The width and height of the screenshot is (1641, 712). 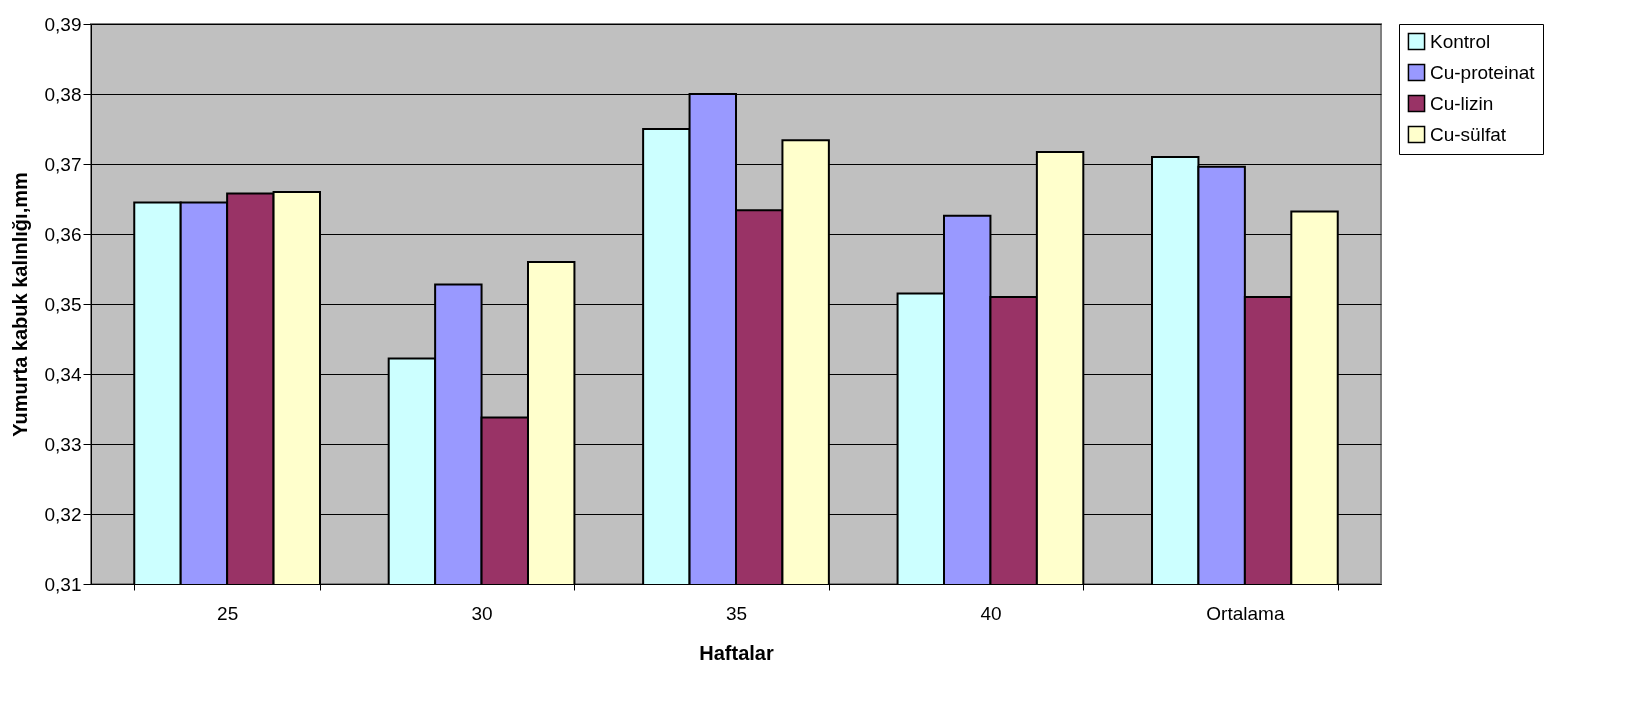 I want to click on legend-label: Kontrol, so click(x=1460, y=41).